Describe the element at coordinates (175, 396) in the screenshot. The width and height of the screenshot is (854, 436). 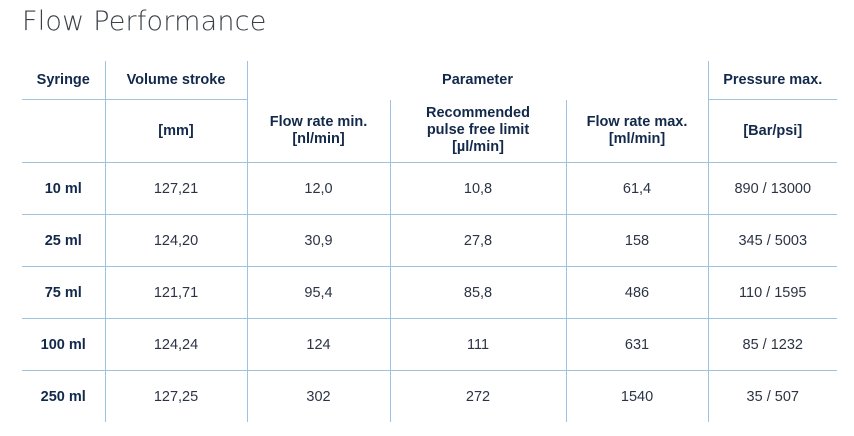
I see `cell-stroke: 127,25` at that location.